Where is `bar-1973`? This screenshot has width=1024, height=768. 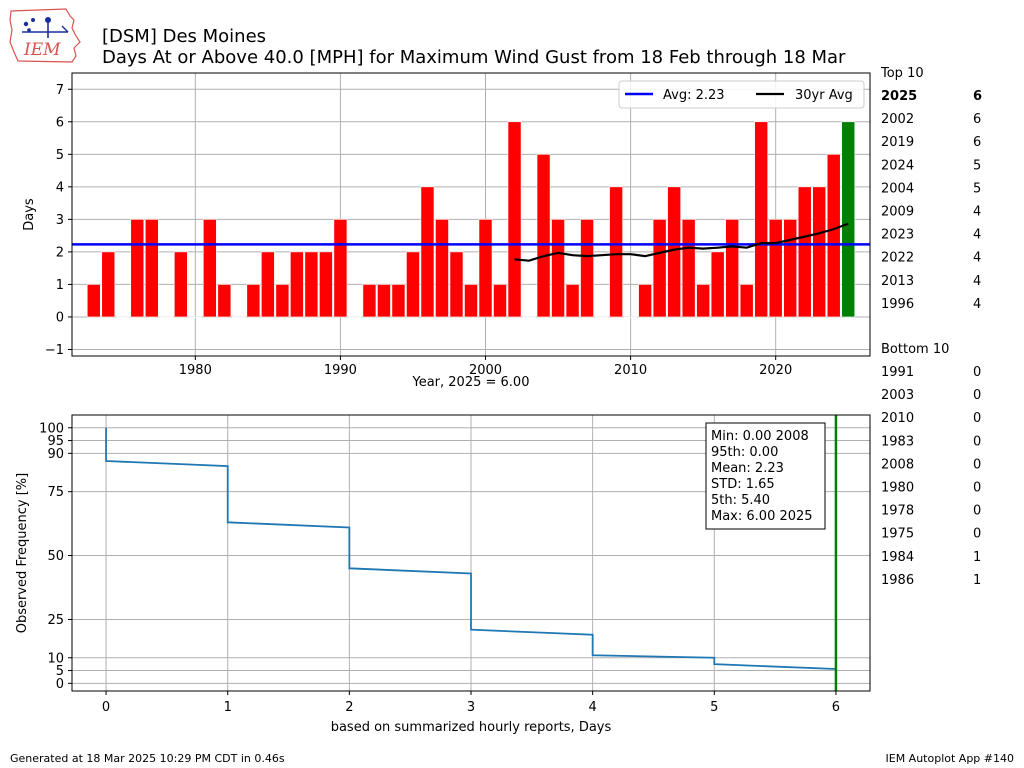 bar-1973 is located at coordinates (93, 301).